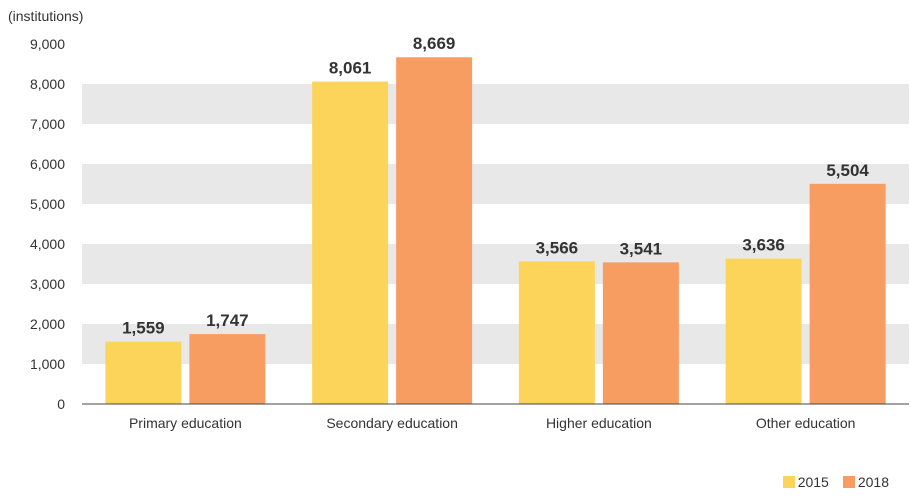  Describe the element at coordinates (350, 68) in the screenshot. I see `data-label: 8,061` at that location.